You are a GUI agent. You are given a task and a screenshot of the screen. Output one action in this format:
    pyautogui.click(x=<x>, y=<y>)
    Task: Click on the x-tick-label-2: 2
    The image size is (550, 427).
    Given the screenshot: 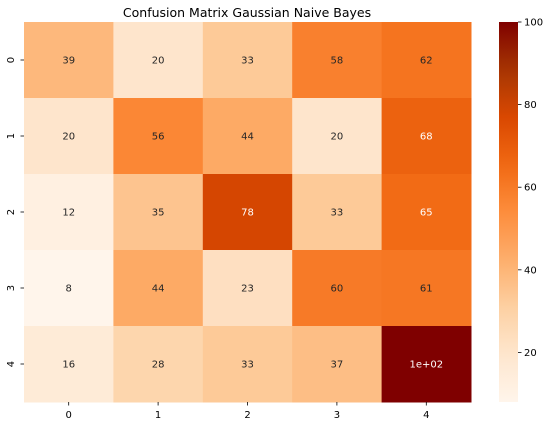 What is the action you would take?
    pyautogui.click(x=247, y=415)
    